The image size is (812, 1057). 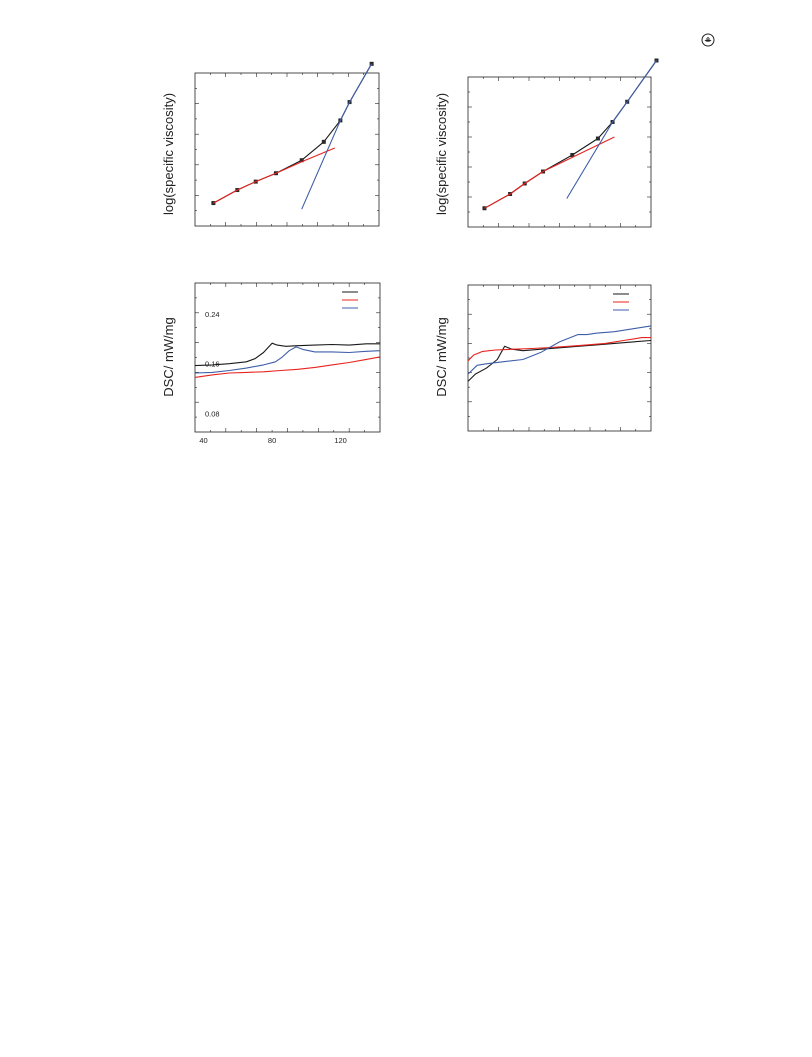 What do you see at coordinates (212, 364) in the screenshot?
I see `y-tick-label: 0.16` at bounding box center [212, 364].